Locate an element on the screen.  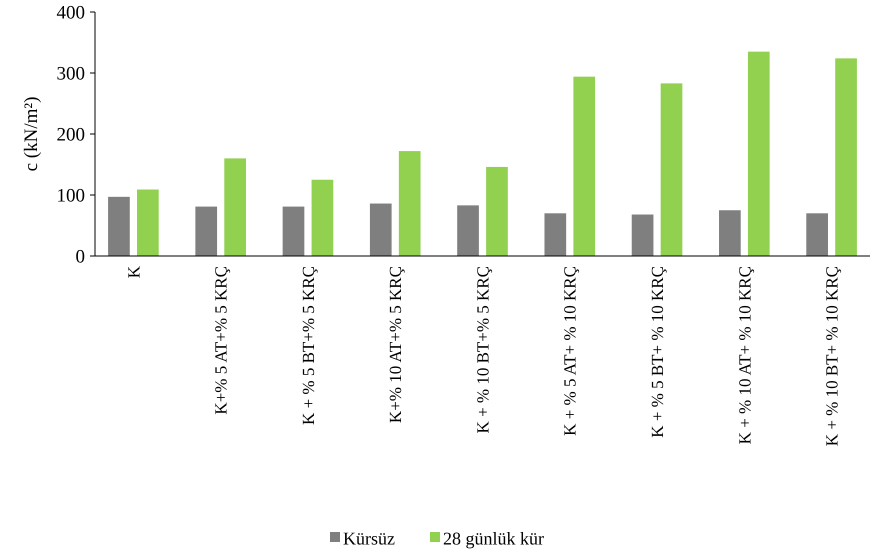
legend-label: 28 günlük kür is located at coordinates (493, 538).